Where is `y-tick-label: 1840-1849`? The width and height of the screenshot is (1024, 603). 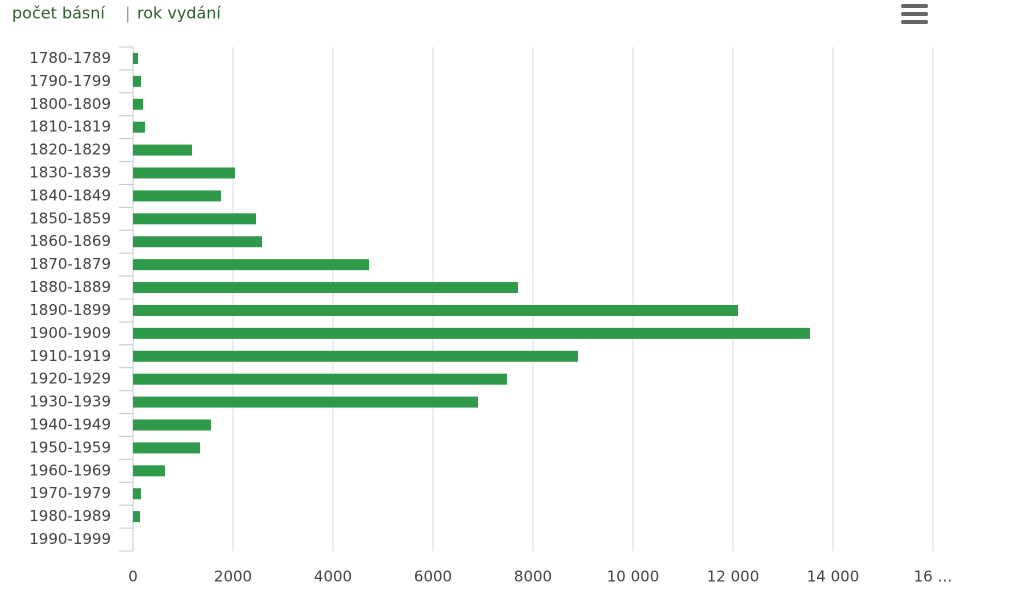
y-tick-label: 1840-1849 is located at coordinates (70, 195).